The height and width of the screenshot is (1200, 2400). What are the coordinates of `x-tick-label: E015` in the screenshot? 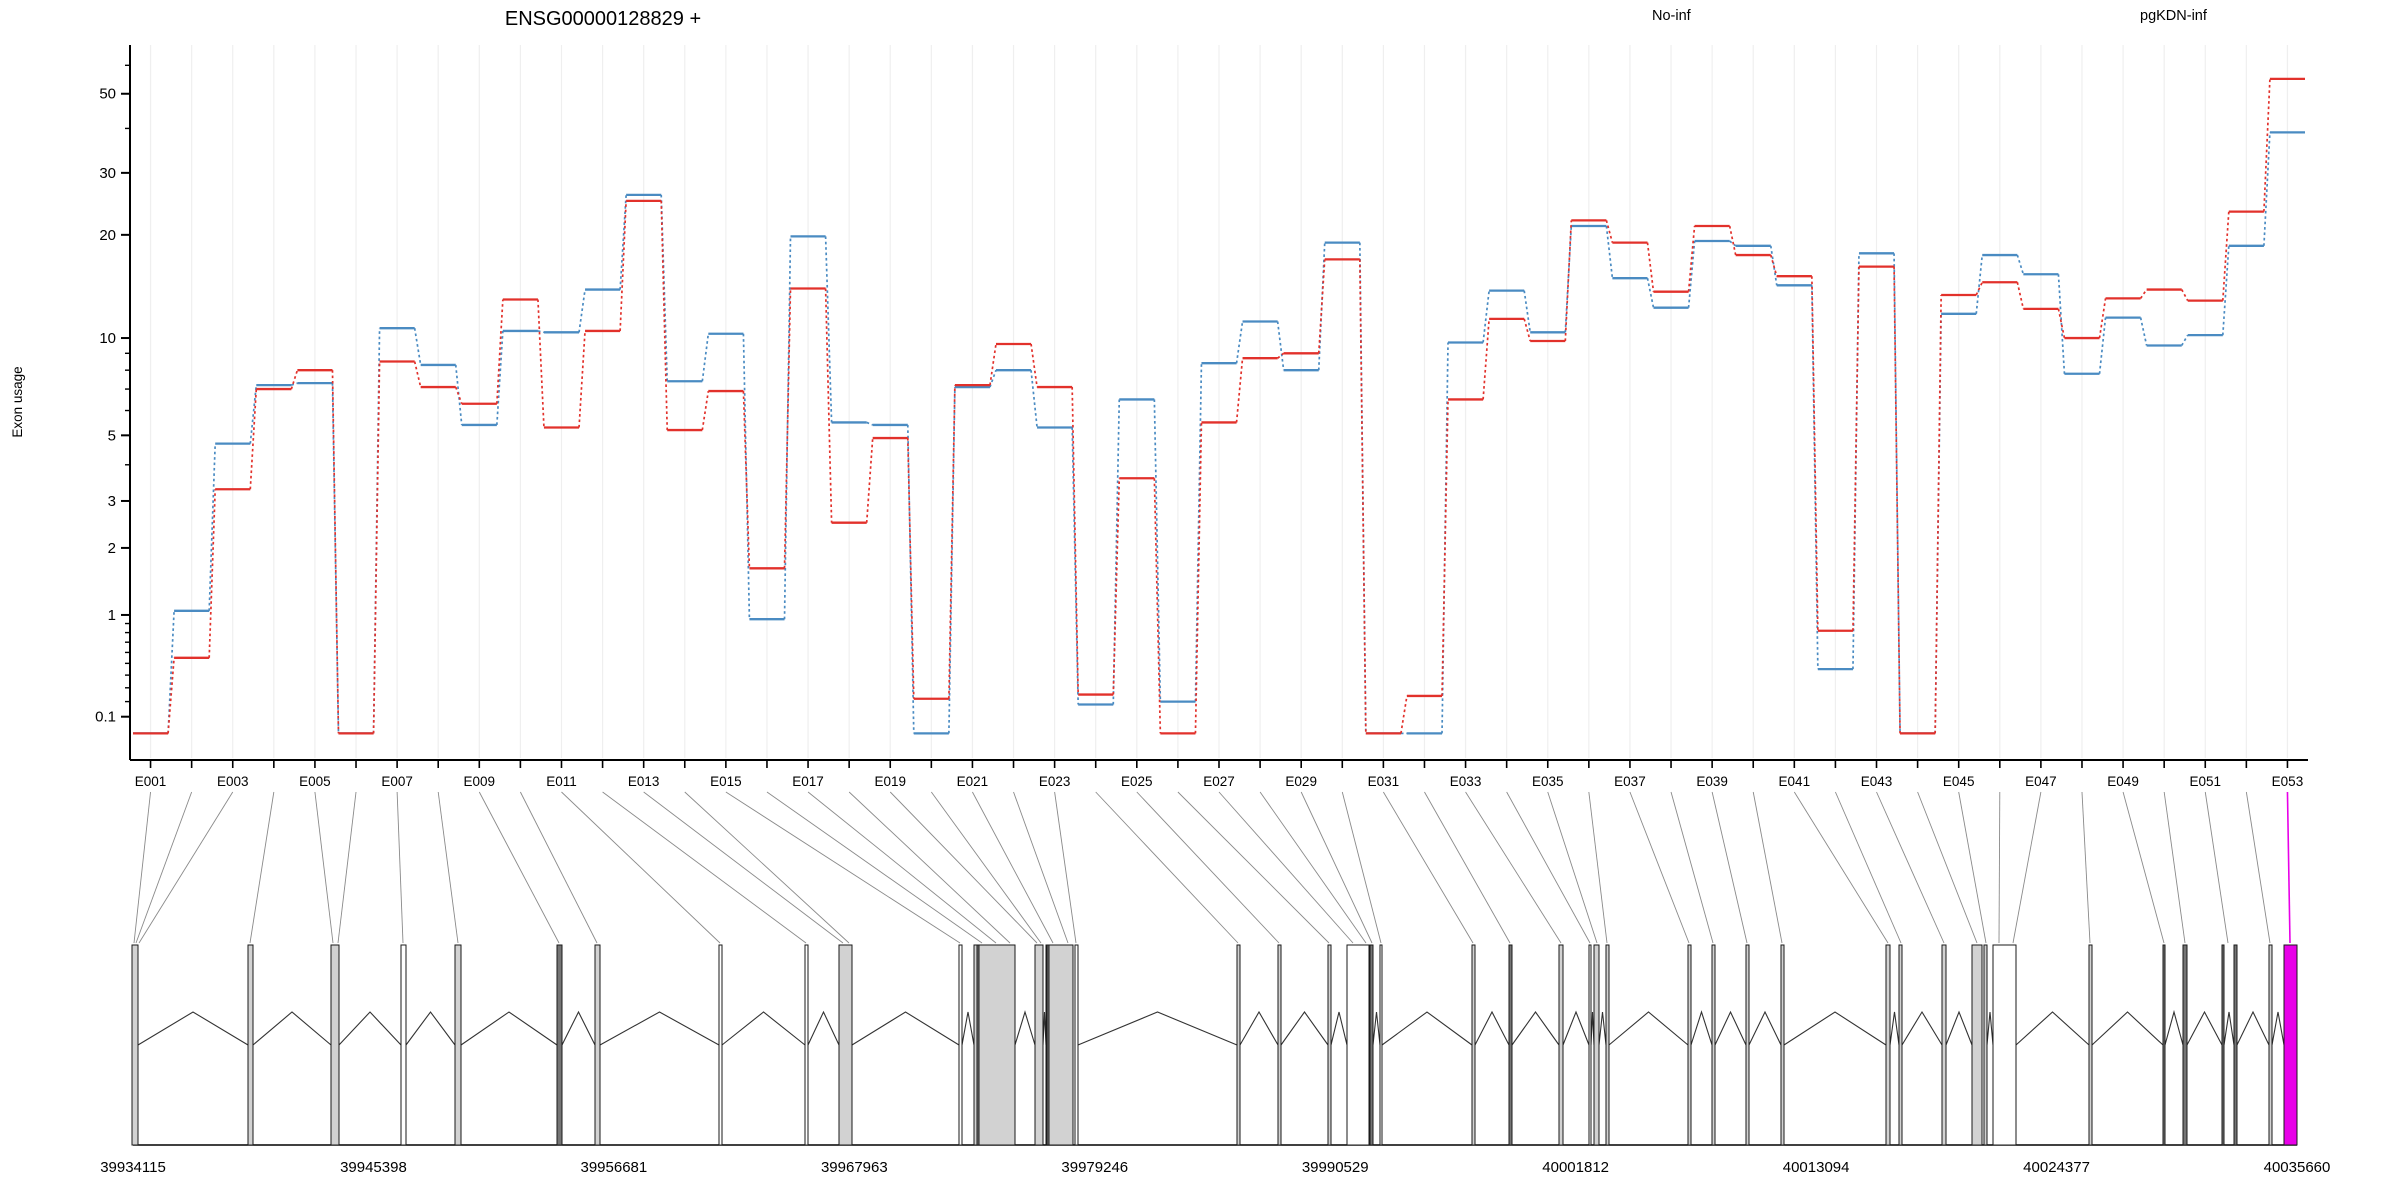 It's located at (726, 781).